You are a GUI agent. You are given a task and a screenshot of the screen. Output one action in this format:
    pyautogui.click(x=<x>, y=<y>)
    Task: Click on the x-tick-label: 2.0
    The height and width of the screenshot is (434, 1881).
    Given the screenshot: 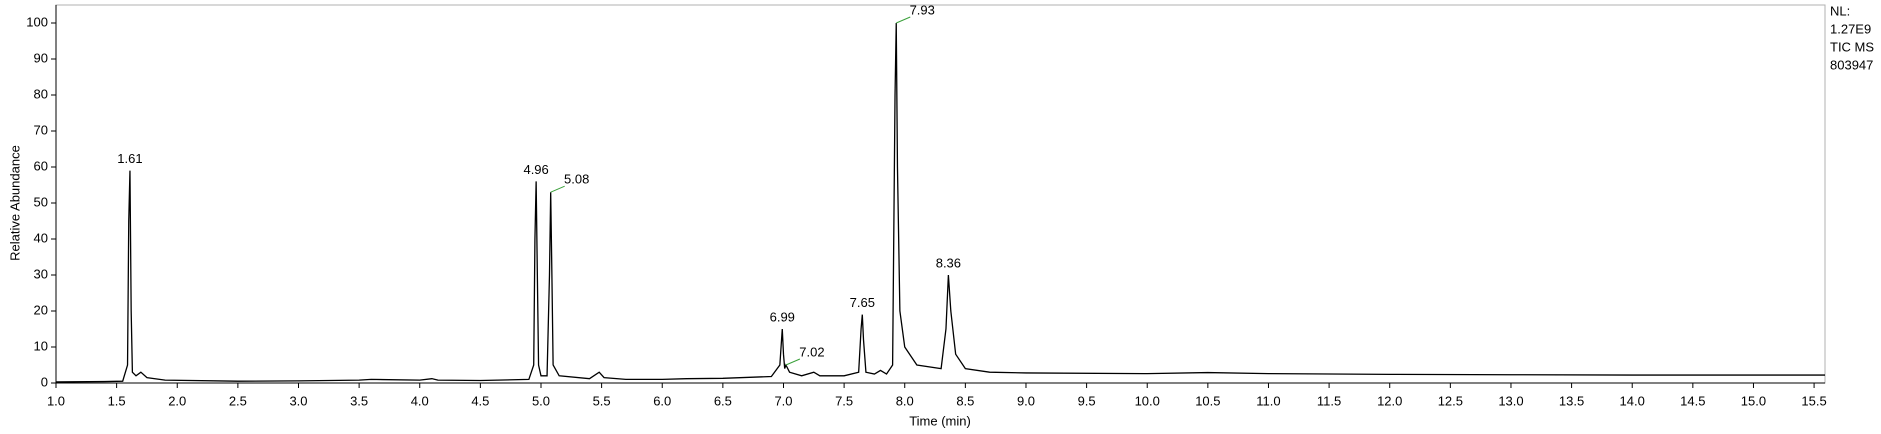 What is the action you would take?
    pyautogui.click(x=177, y=400)
    